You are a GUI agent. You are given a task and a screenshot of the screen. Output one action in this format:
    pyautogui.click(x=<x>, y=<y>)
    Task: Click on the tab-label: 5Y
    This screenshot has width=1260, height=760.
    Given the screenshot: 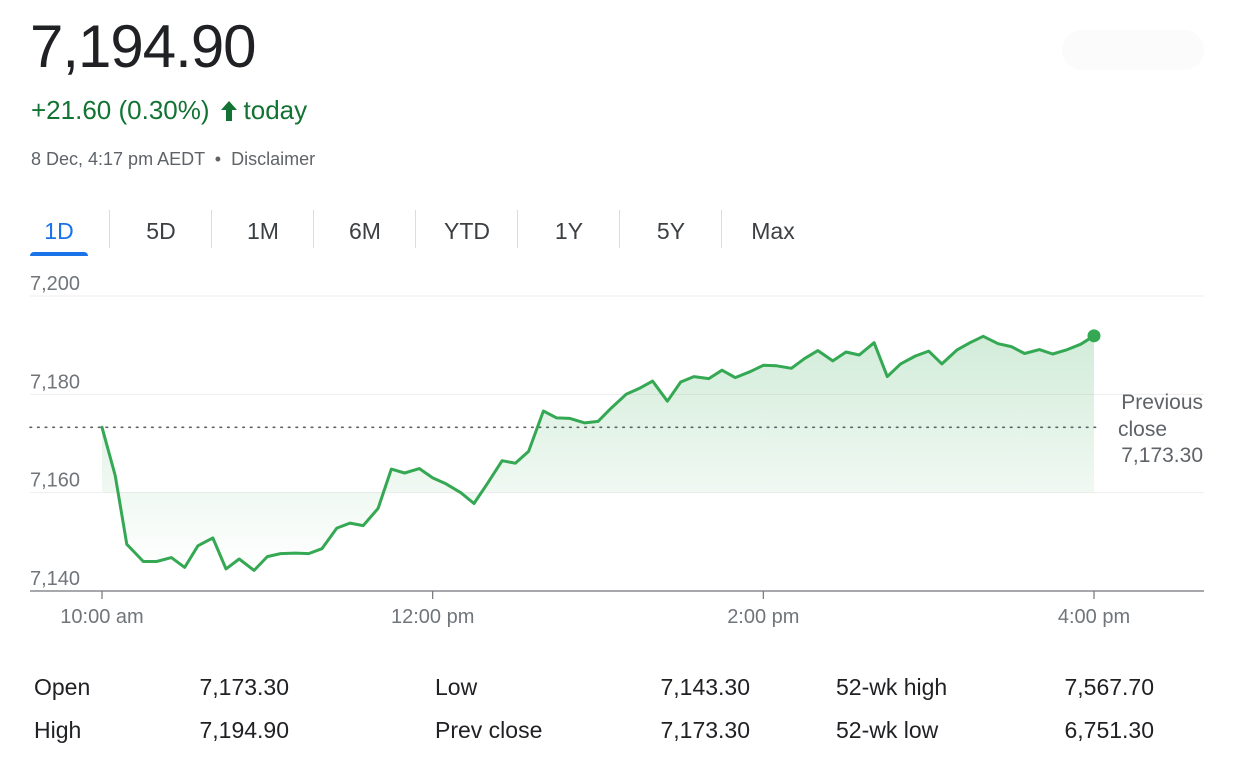 What is the action you would take?
    pyautogui.click(x=671, y=230)
    